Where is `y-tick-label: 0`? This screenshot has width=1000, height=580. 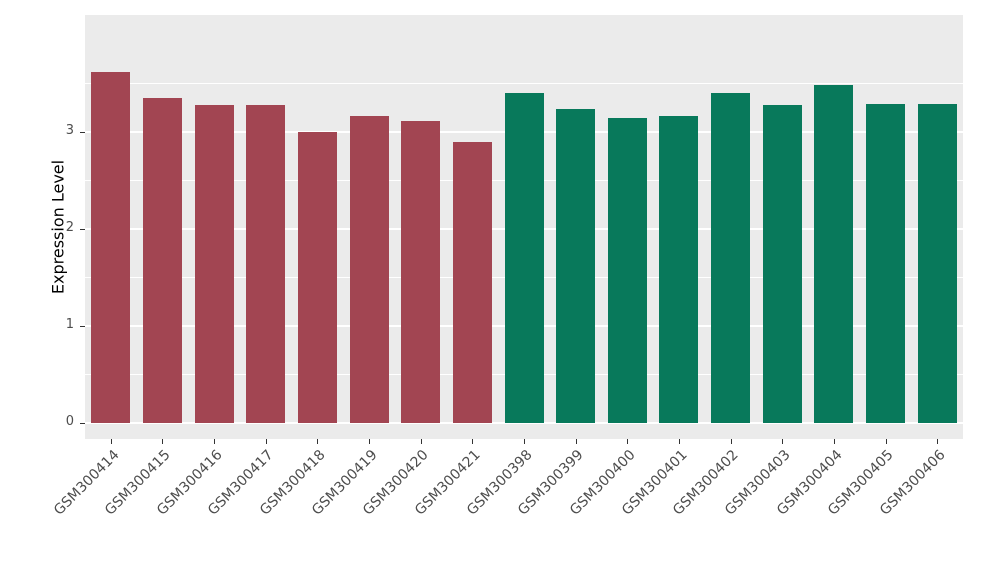 y-tick-label: 0 is located at coordinates (69, 421).